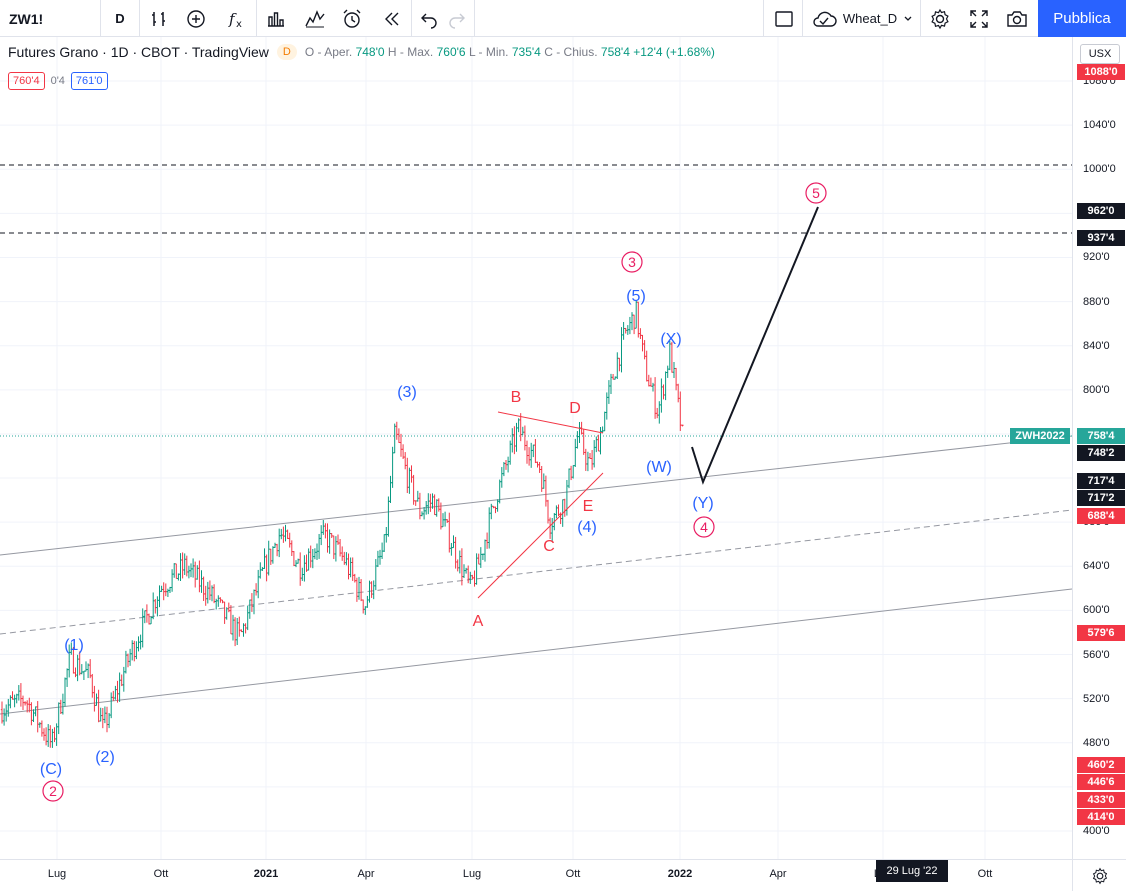 The width and height of the screenshot is (1126, 891). What do you see at coordinates (1096, 654) in the screenshot?
I see `price-tick: 560'0` at bounding box center [1096, 654].